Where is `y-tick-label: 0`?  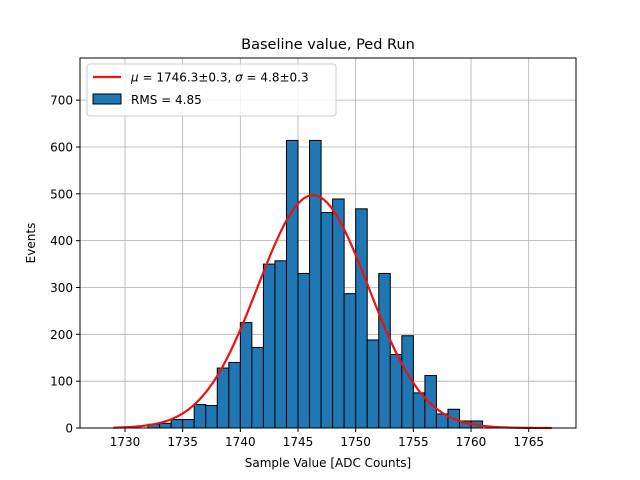 y-tick-label: 0 is located at coordinates (69, 429).